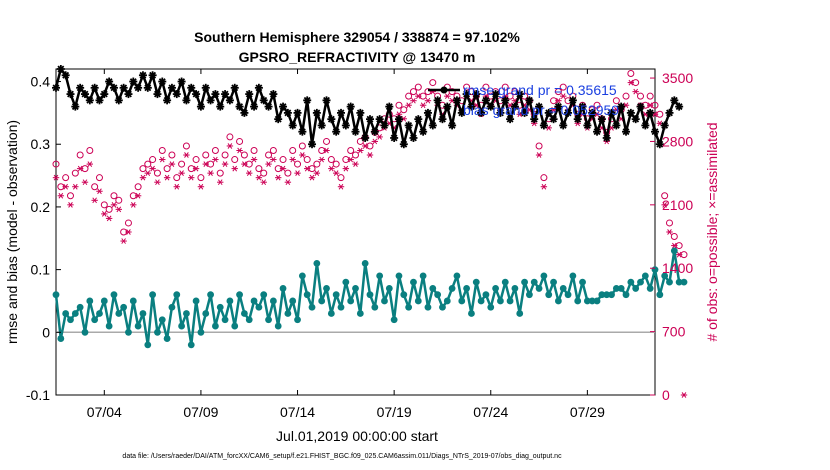  I want to click on y-left-tick-label: 0.3, so click(41, 144).